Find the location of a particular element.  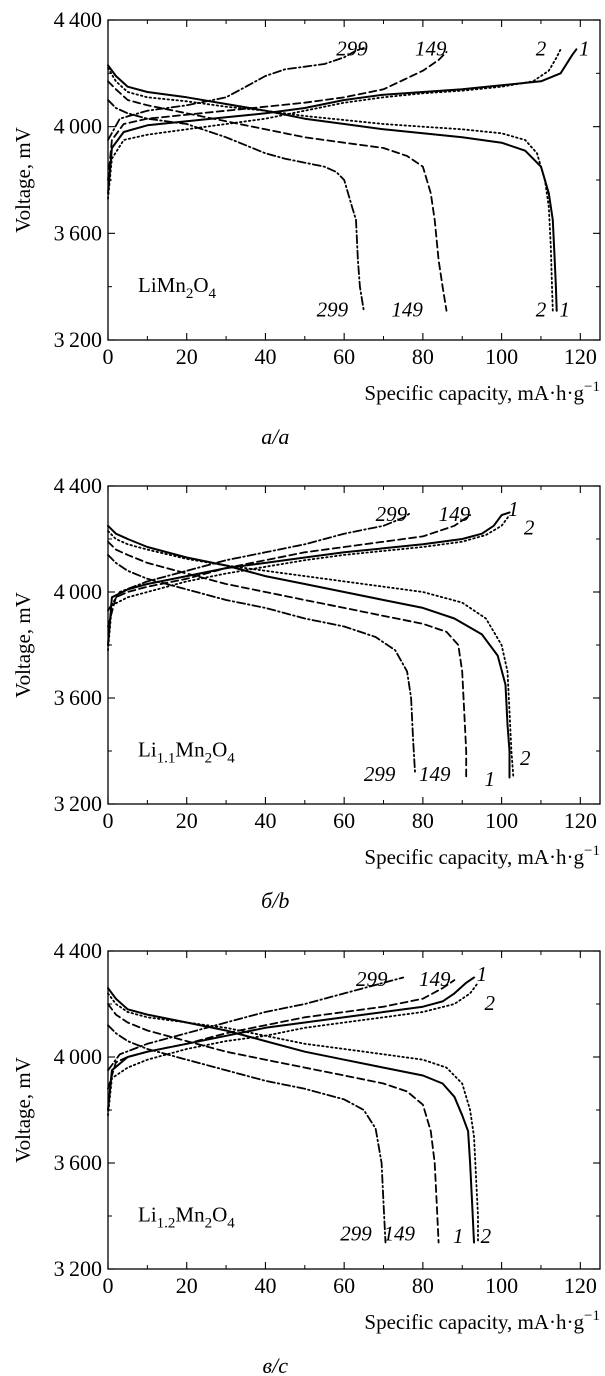

material-label: LiMn2O4 is located at coordinates (177, 287).